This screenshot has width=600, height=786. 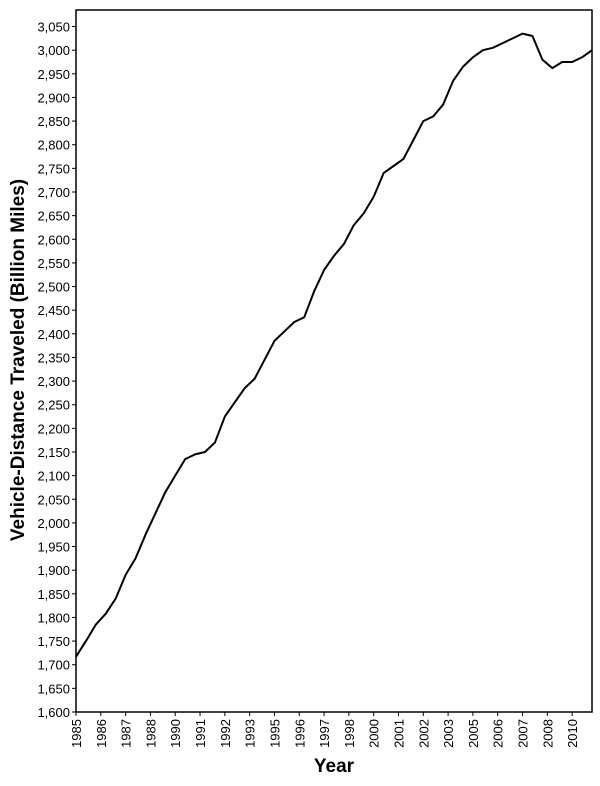 What do you see at coordinates (53, 287) in the screenshot?
I see `y-tick-label: 2,500` at bounding box center [53, 287].